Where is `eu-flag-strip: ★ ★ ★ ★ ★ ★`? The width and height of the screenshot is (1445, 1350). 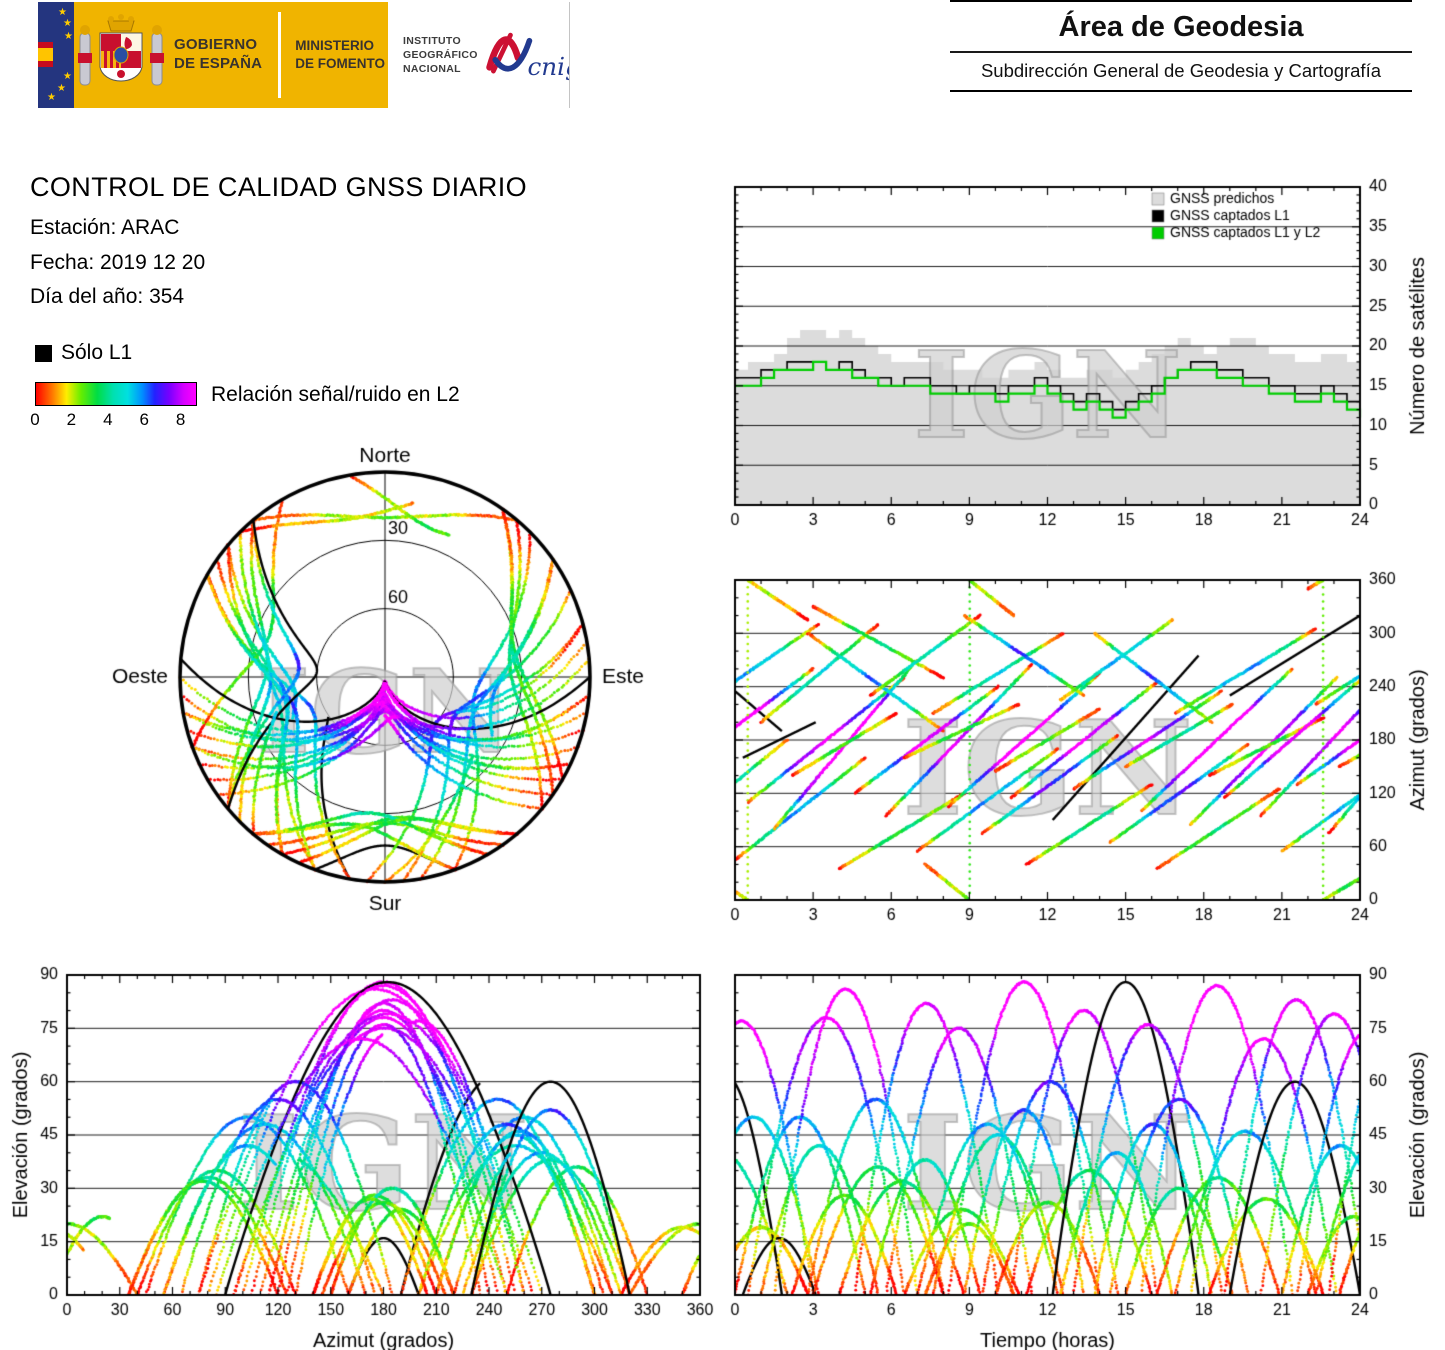
eu-flag-strip: ★ ★ ★ ★ ★ ★ is located at coordinates (56, 55).